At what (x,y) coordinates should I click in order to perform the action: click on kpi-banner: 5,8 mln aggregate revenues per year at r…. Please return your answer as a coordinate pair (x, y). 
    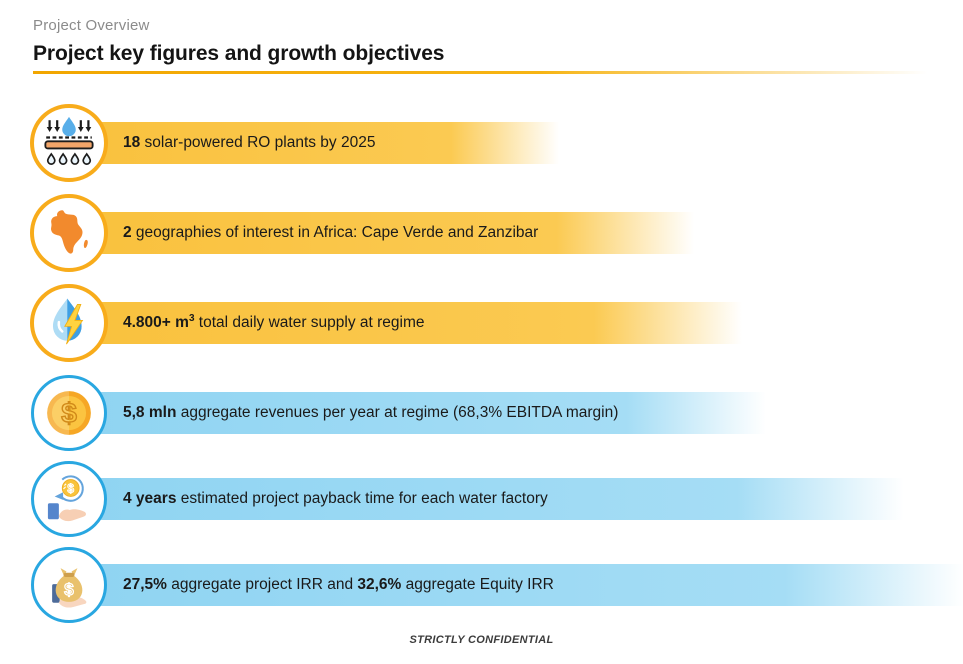
    Looking at the image, I should click on (417, 413).